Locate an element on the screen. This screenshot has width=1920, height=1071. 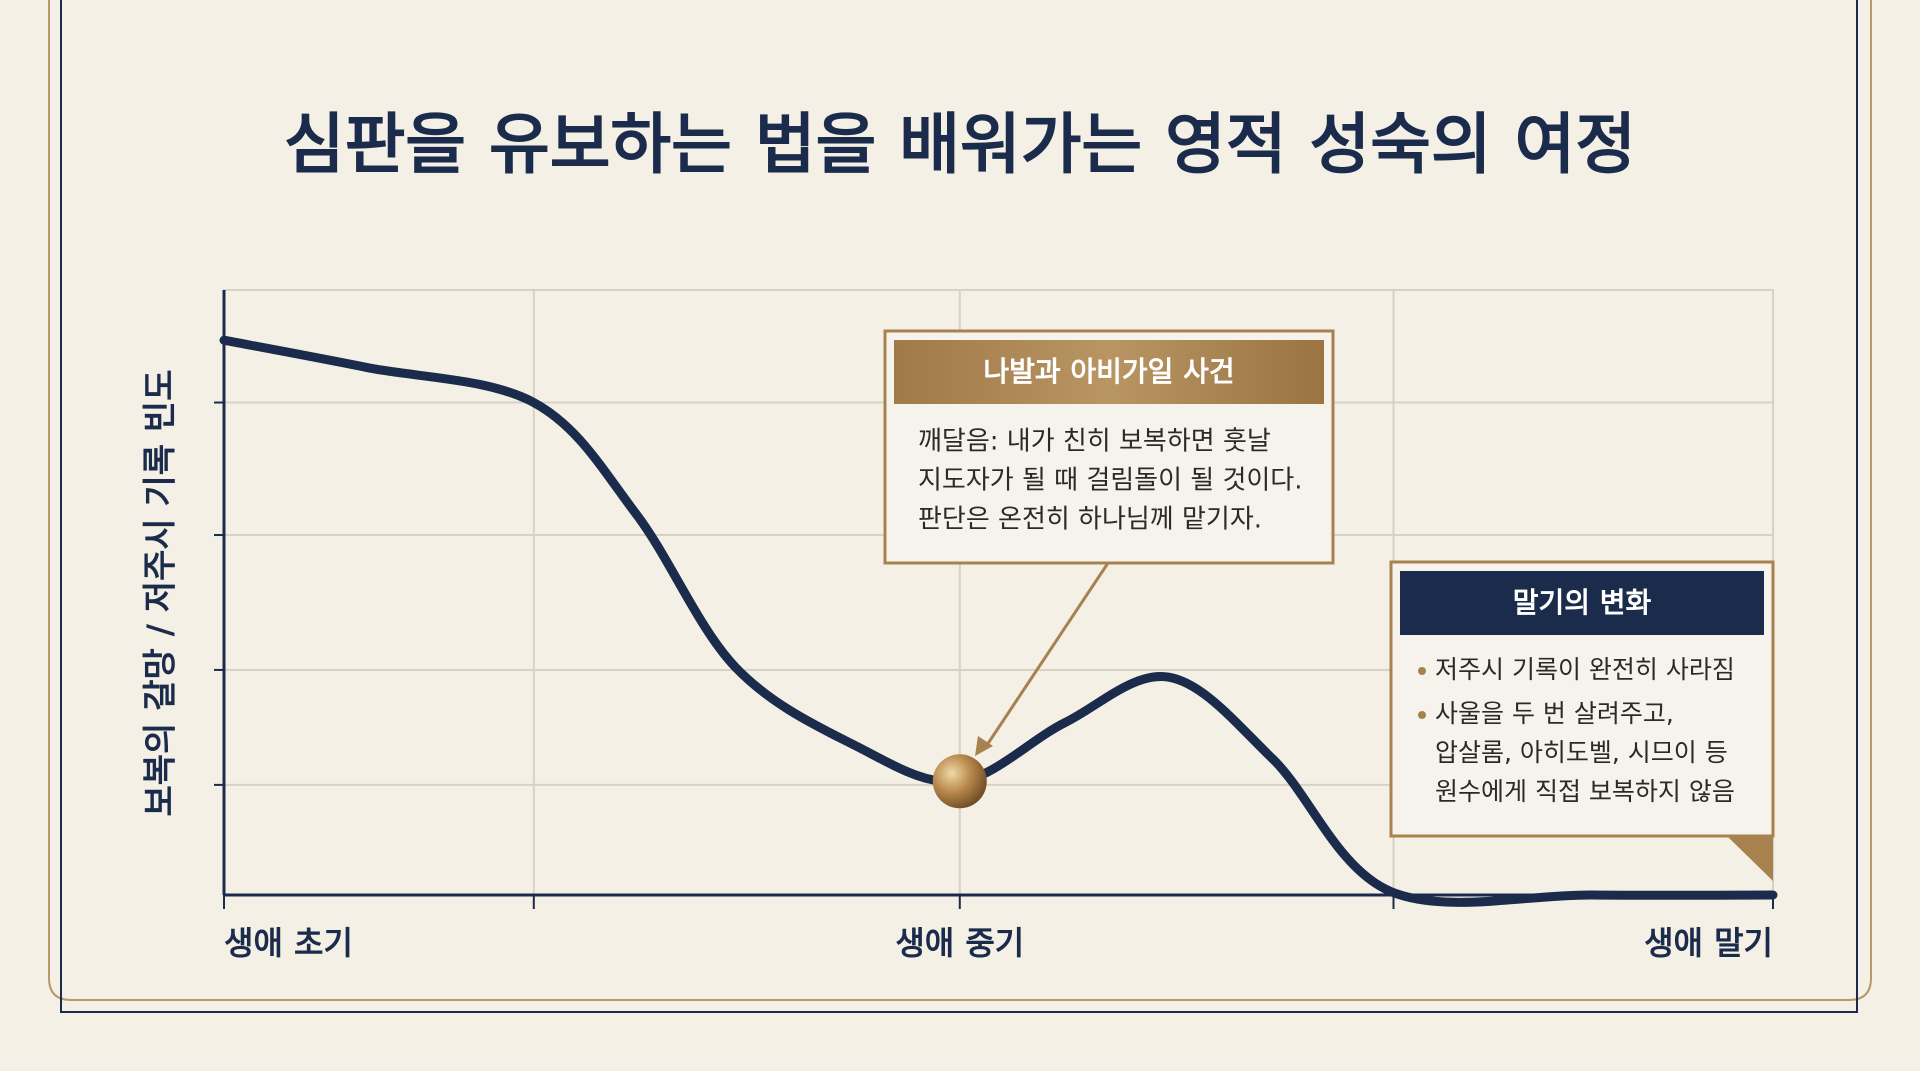
highlight-point is located at coordinates (959, 781).